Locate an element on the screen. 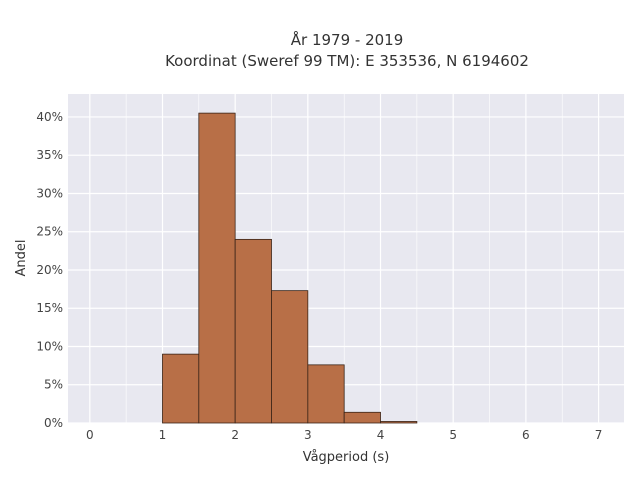 The height and width of the screenshot is (480, 640). y-axis-label: Andel is located at coordinates (21, 258).